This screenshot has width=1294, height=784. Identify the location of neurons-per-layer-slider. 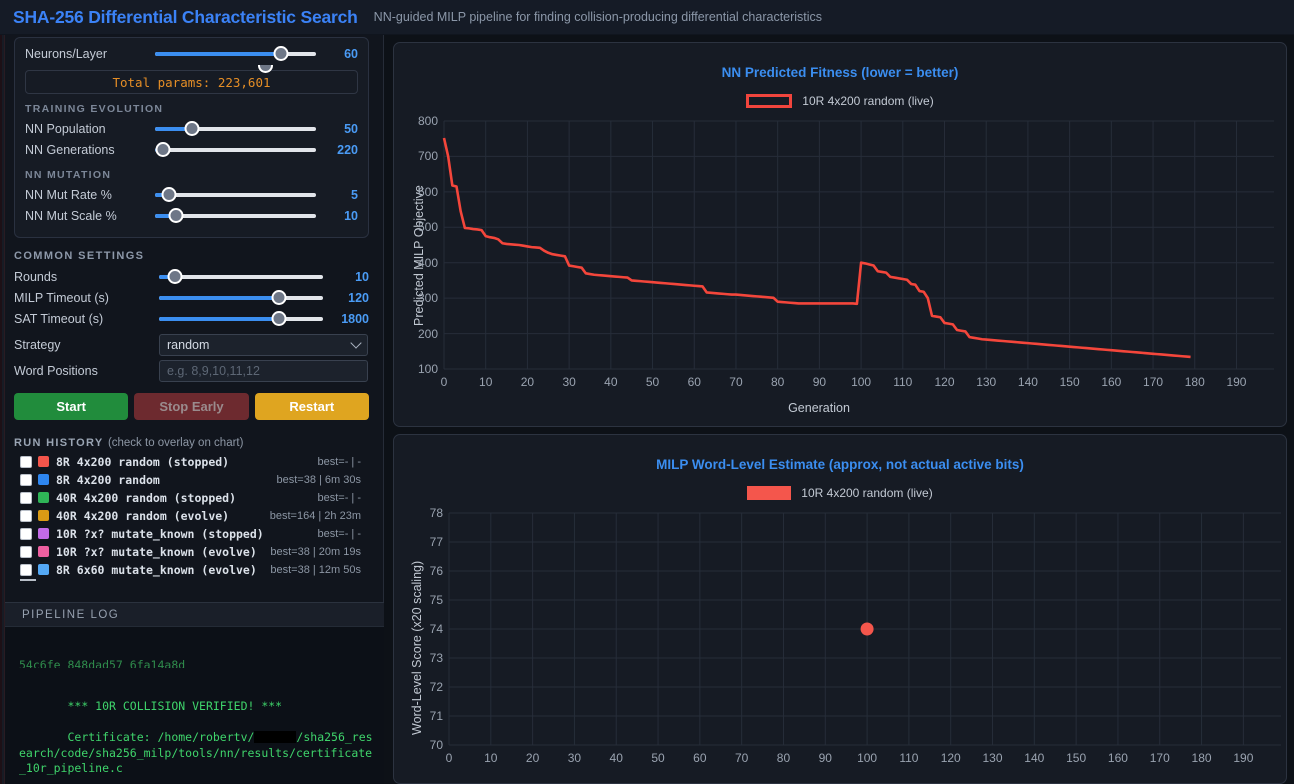
(235, 54).